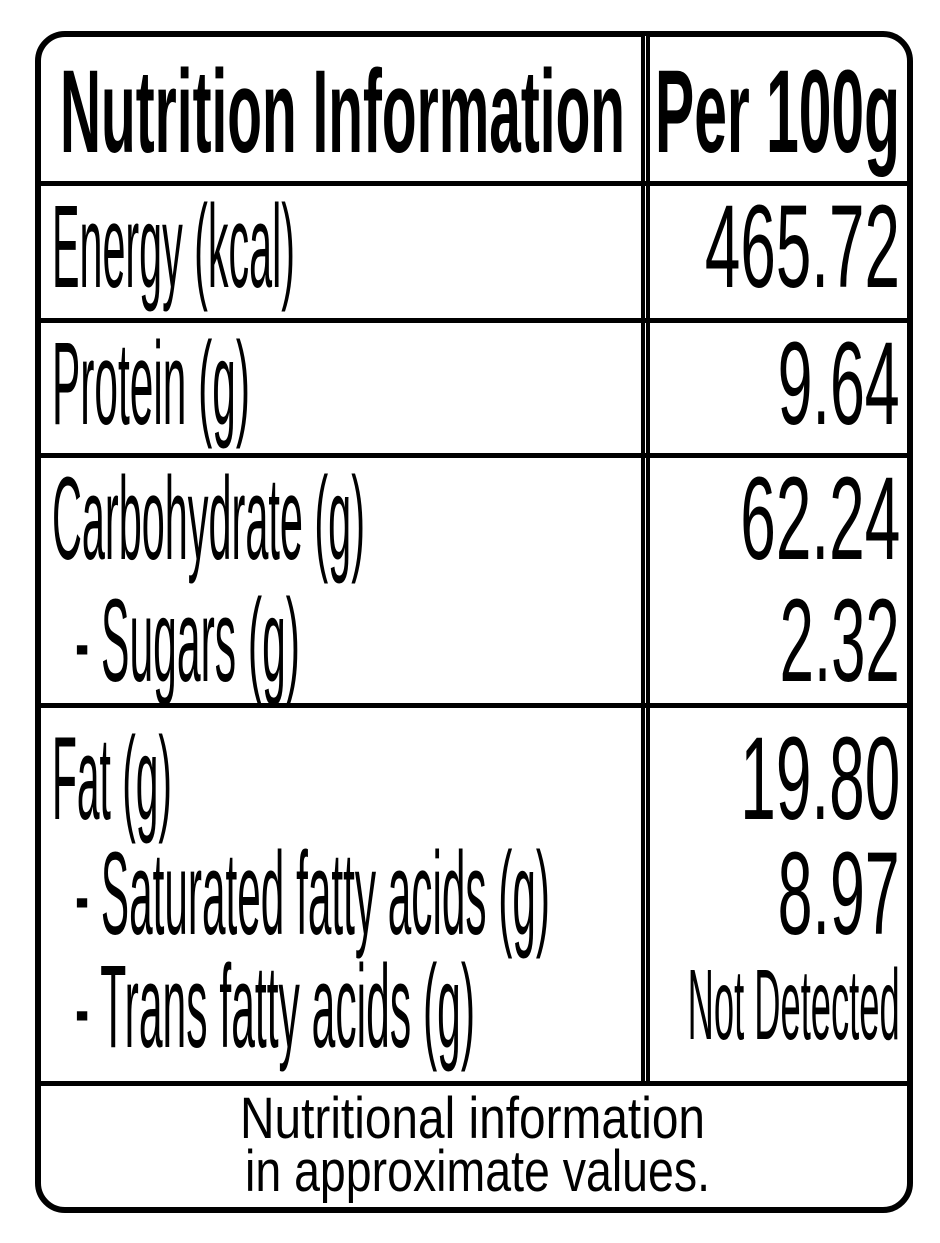  I want to click on row-value-saturated-fat: 8.97, so click(839, 894).